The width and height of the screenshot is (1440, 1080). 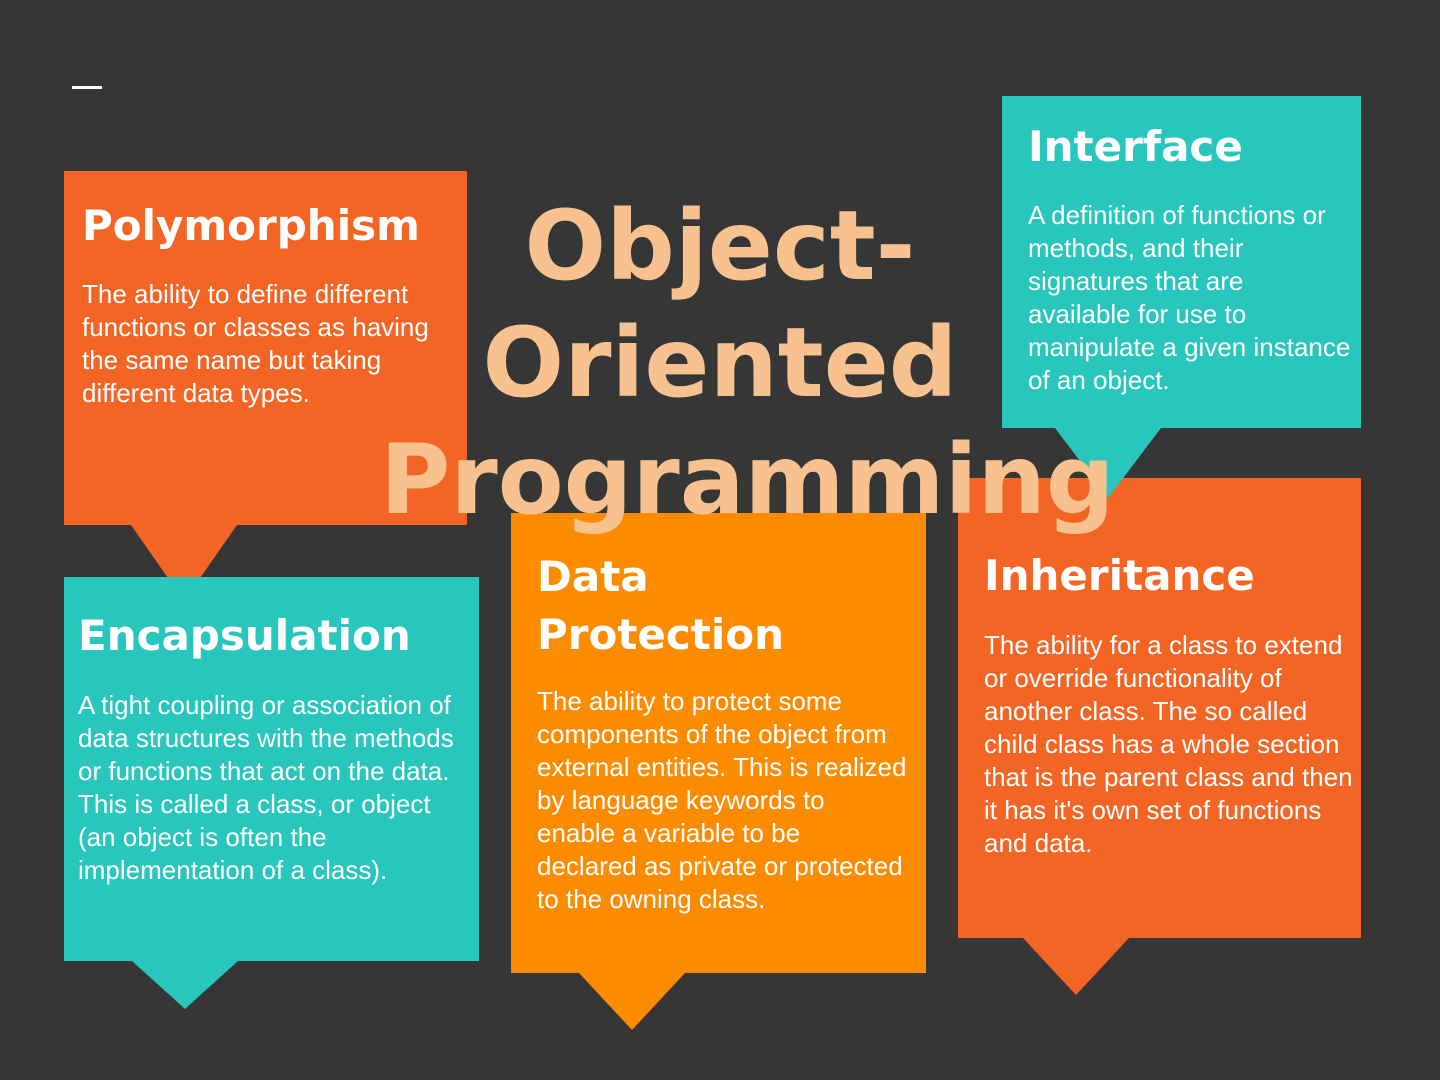 I want to click on slide-title-line2: Oriented, so click(x=720, y=363).